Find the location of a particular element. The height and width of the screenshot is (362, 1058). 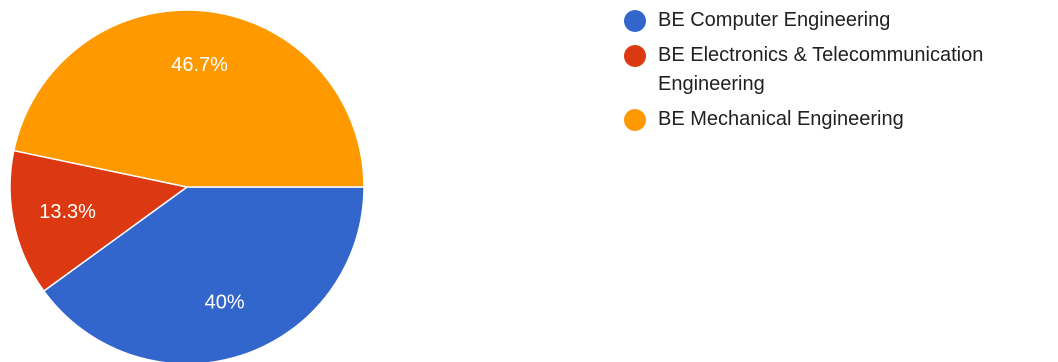

legend-label-be-computer-engineering: BE Computer Engineering is located at coordinates (774, 20).